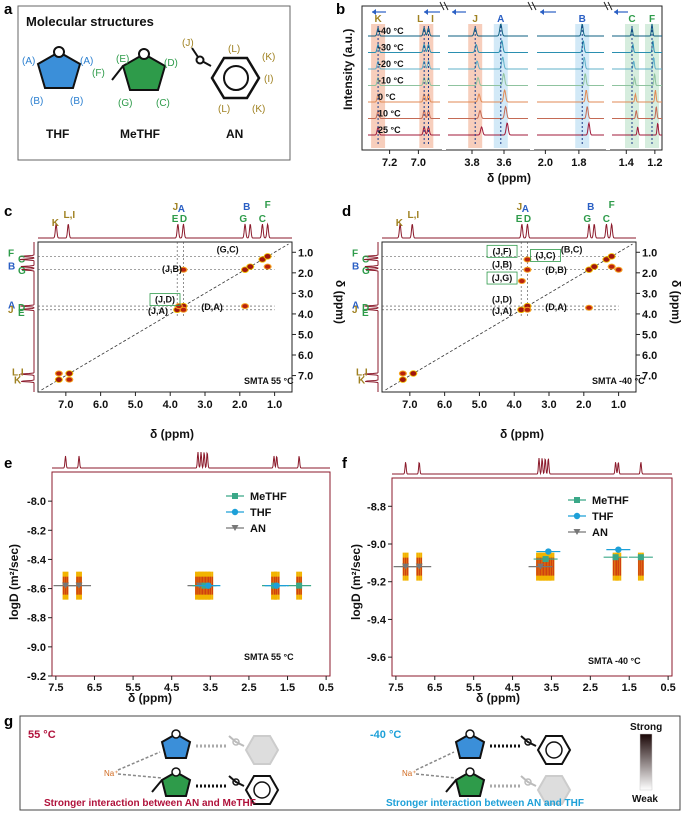  Describe the element at coordinates (420, 19) in the screenshot. I see `peak-label: L` at that location.